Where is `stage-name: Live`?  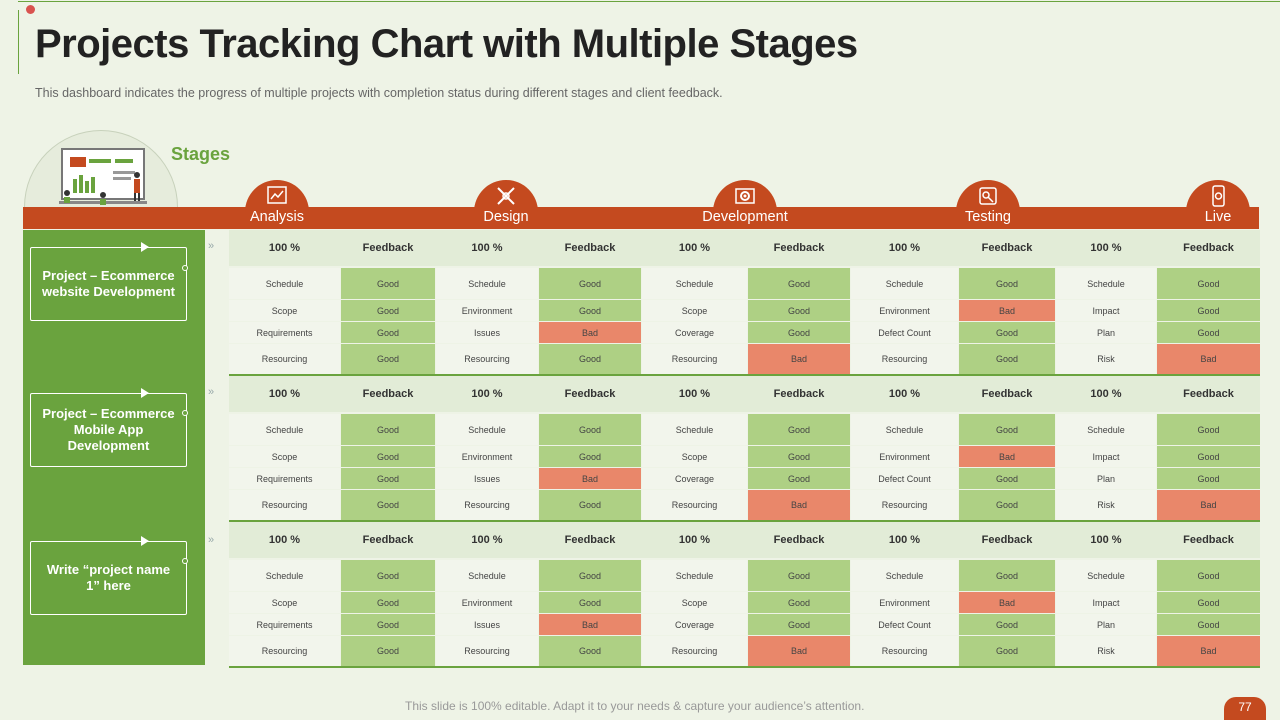 stage-name: Live is located at coordinates (1218, 217).